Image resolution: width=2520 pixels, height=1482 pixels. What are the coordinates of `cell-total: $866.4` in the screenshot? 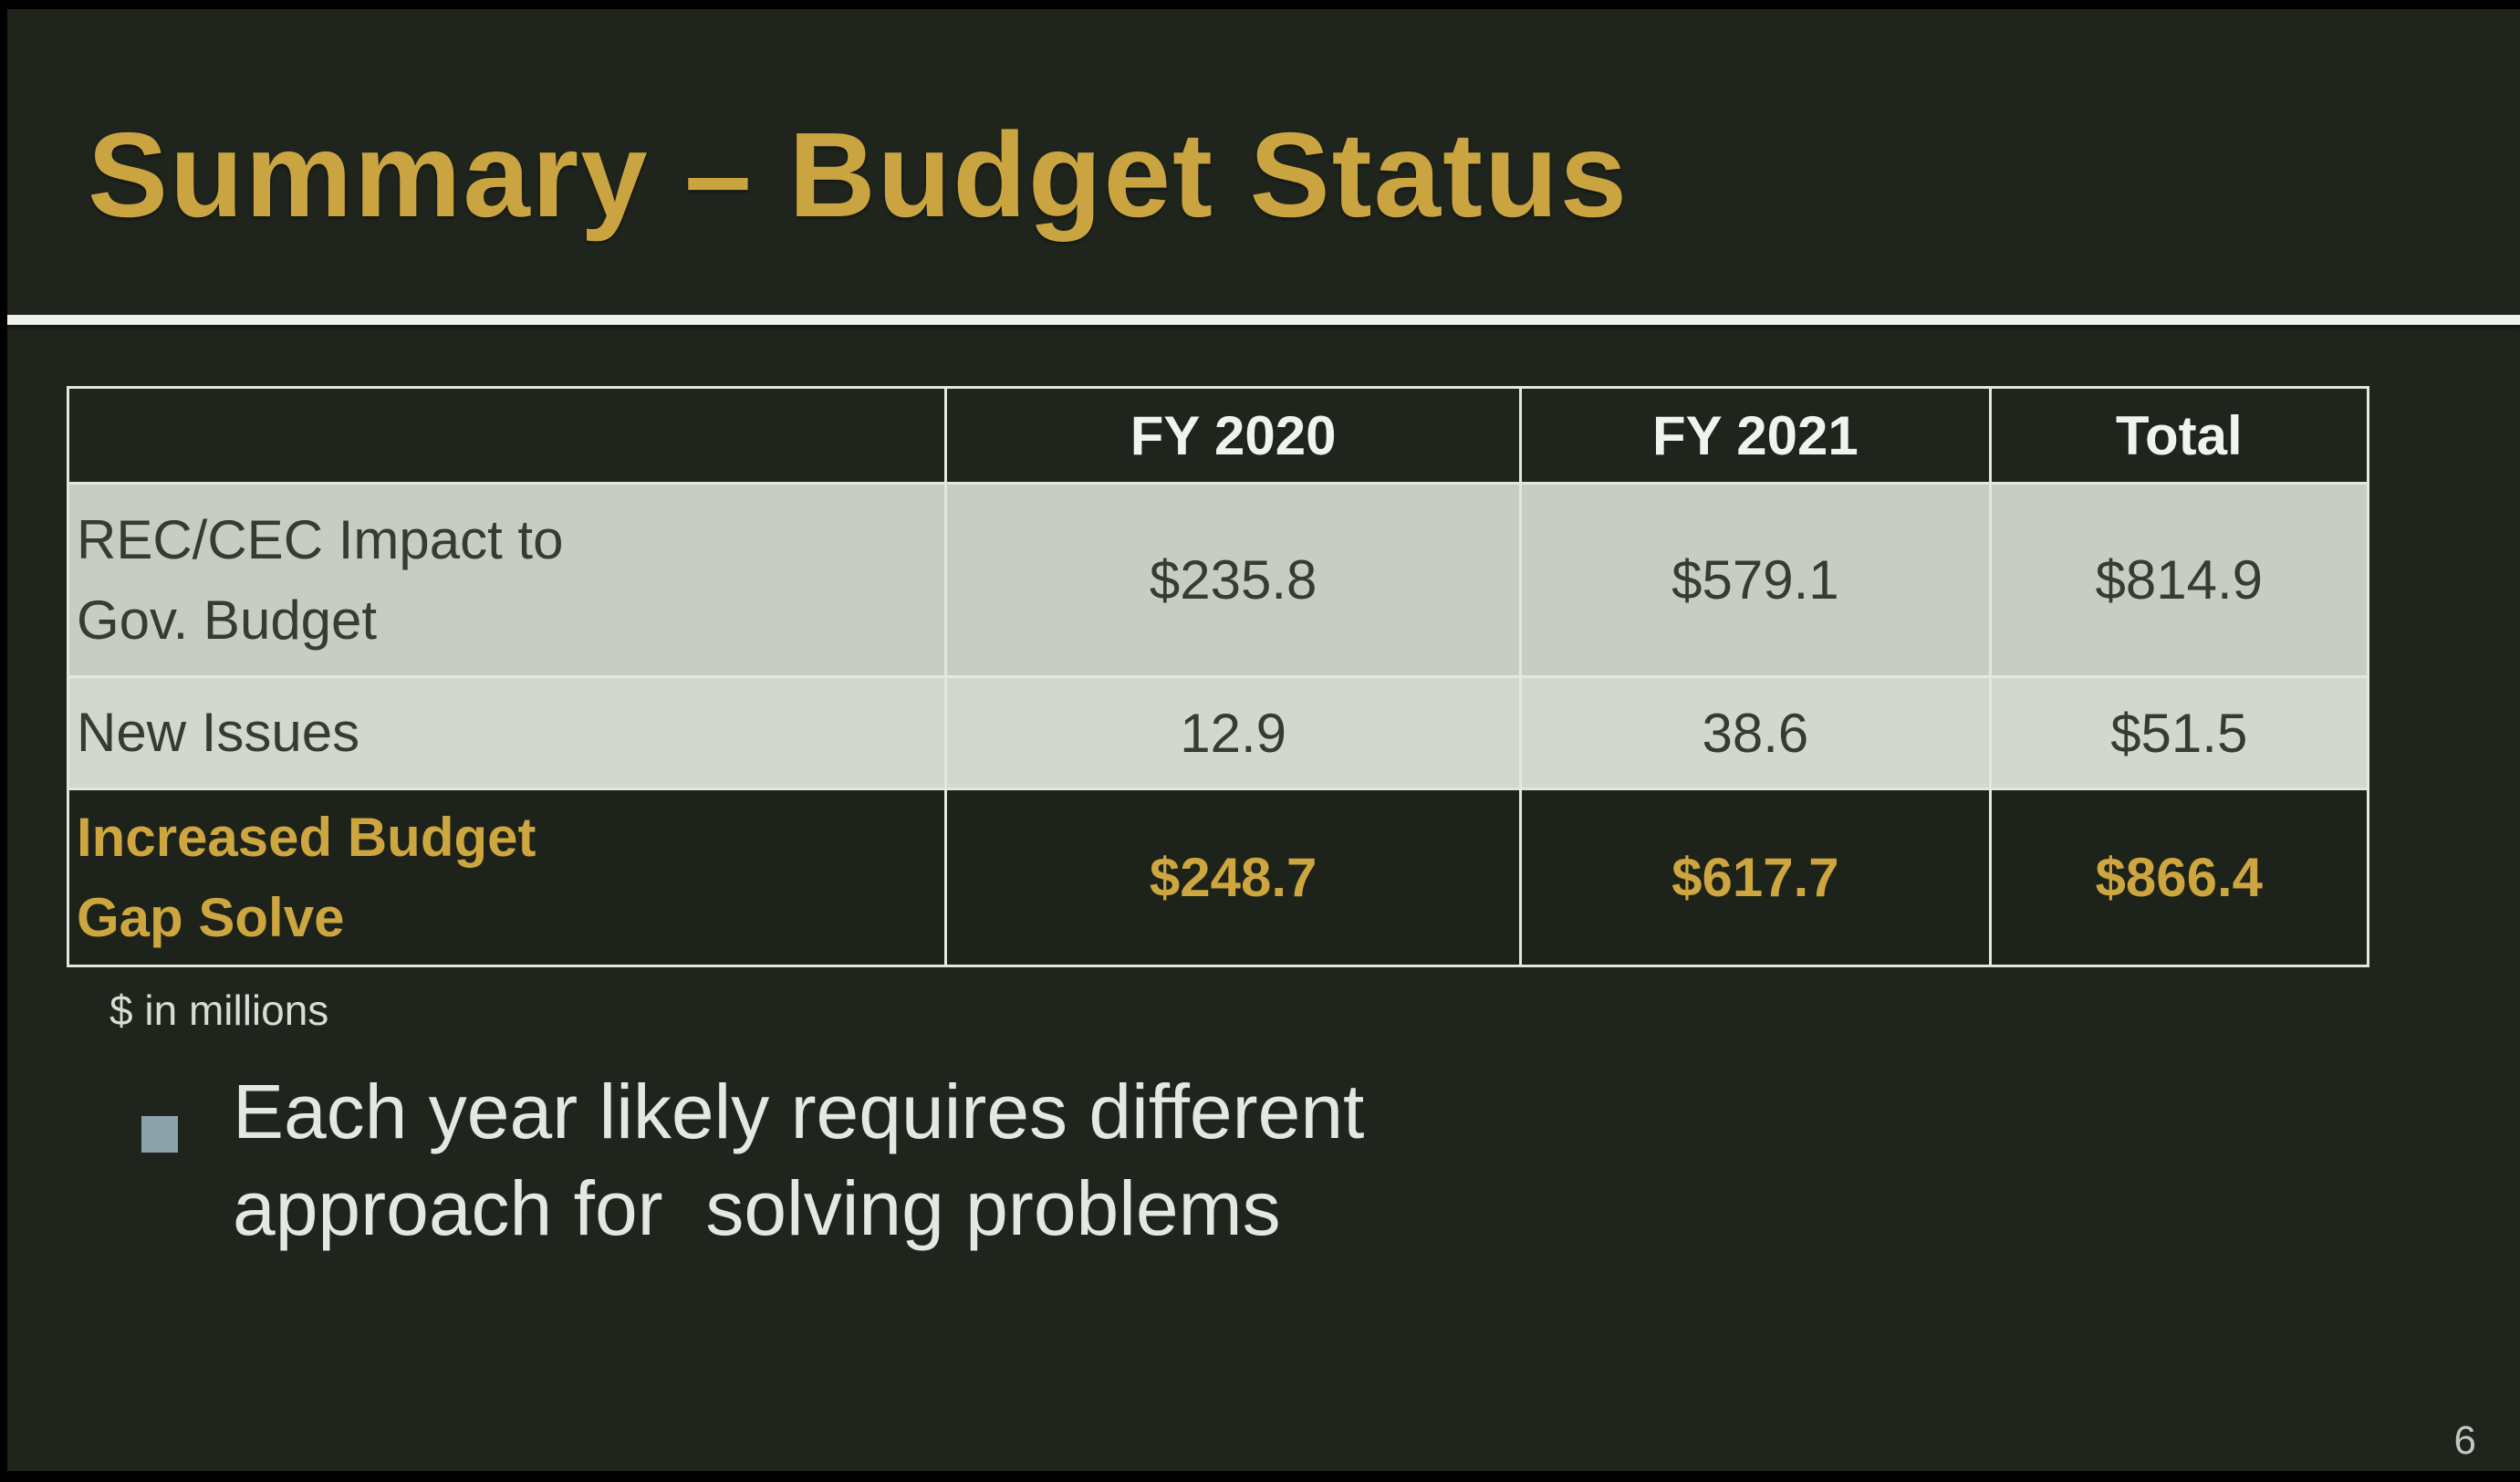 It's located at (2179, 877).